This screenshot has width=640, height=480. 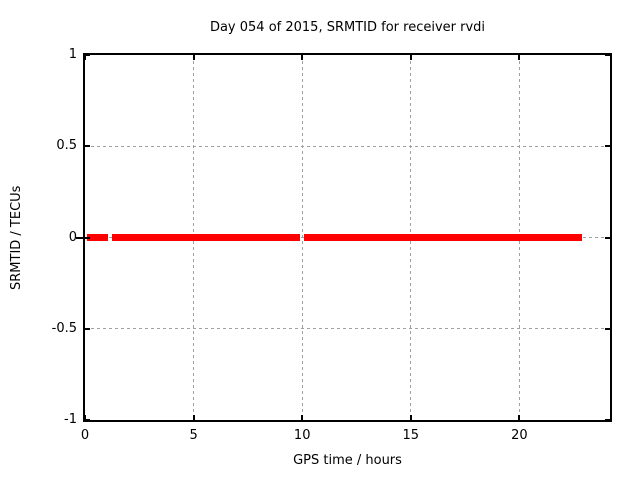 I want to click on x-axis-label: GPS time / hours, so click(x=347, y=460).